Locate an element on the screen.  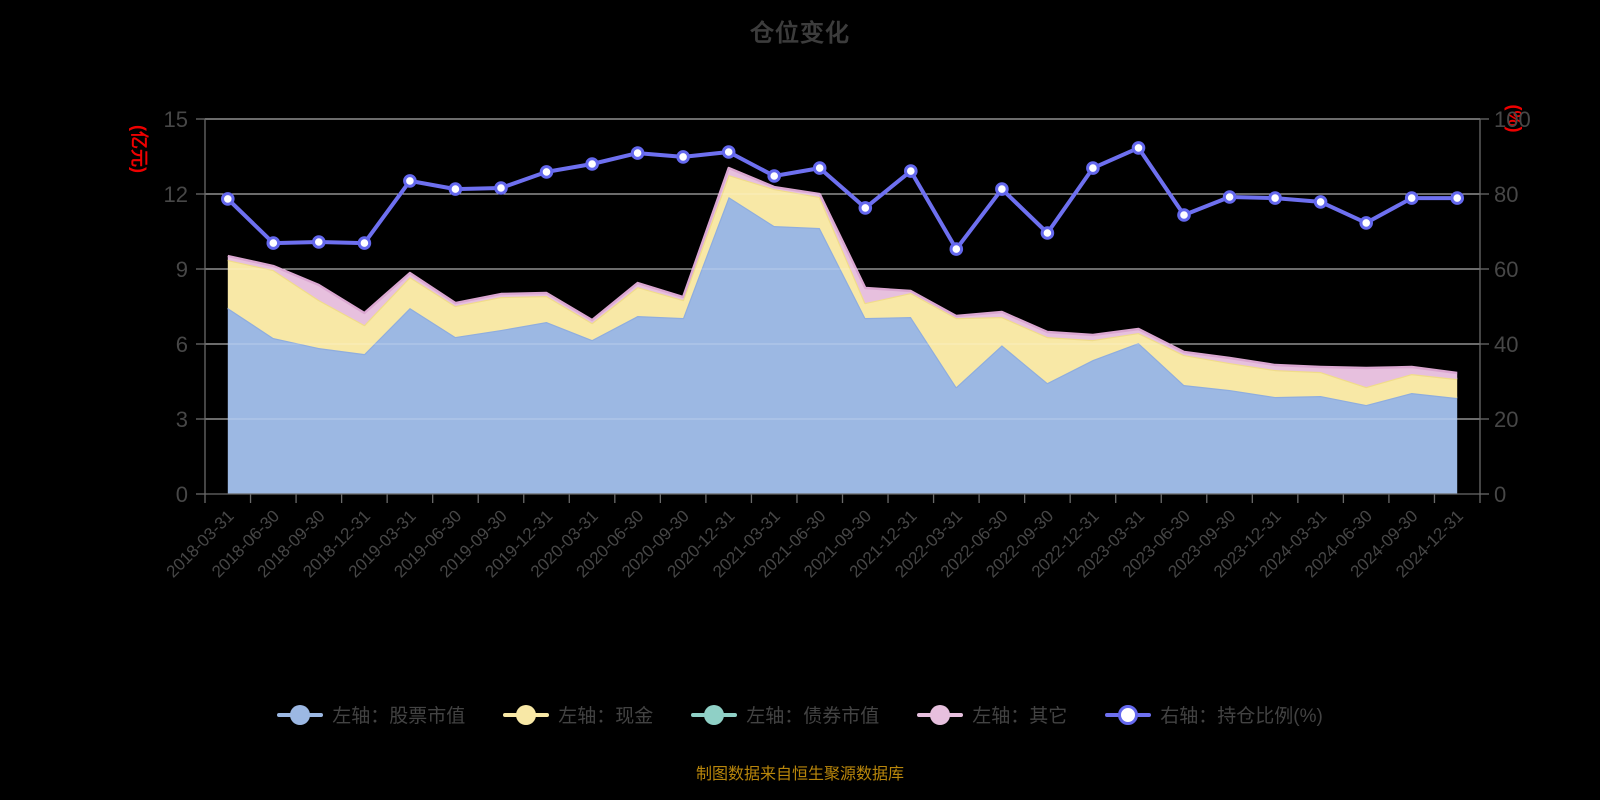
legend-label: 右轴：持仓比例(%) is located at coordinates (1241, 716).